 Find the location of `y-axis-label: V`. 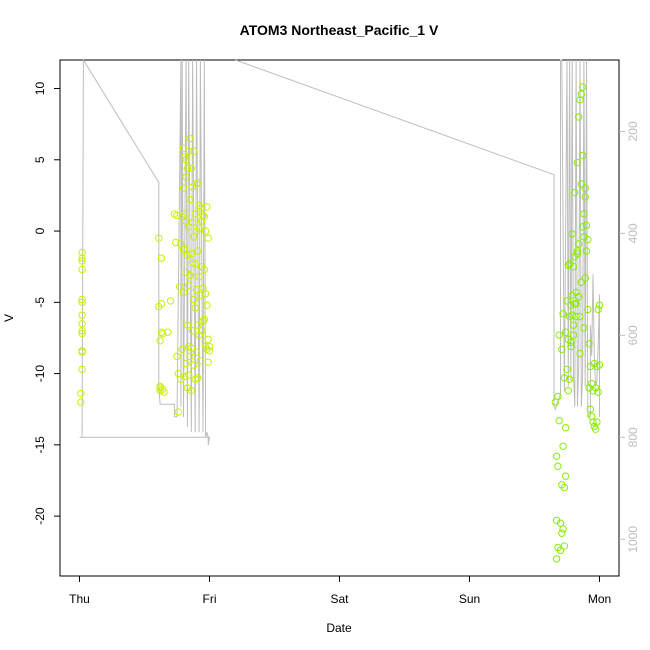

y-axis-label: V is located at coordinates (9, 318).